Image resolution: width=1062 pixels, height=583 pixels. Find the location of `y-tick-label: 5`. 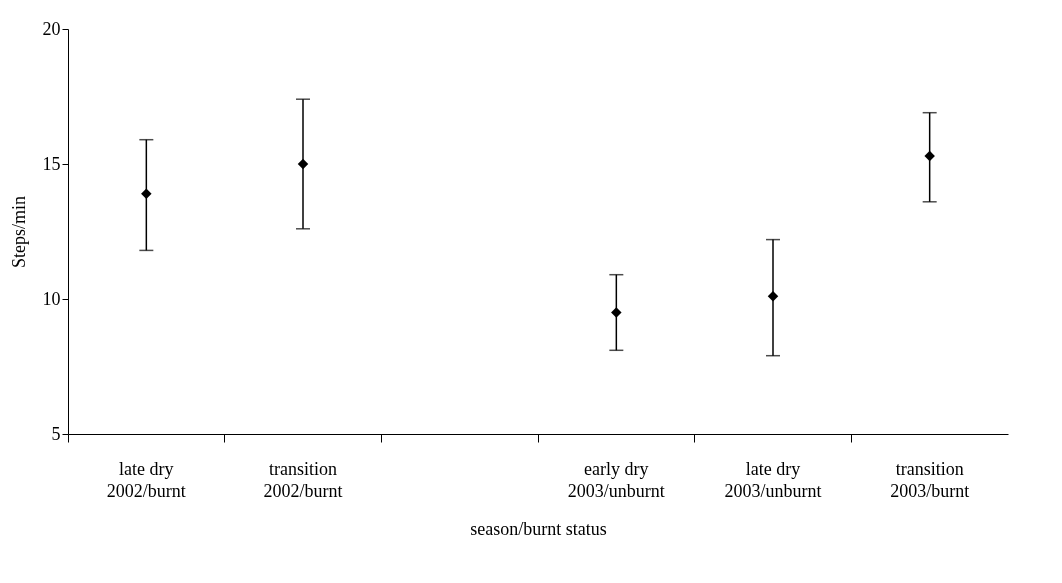

y-tick-label: 5 is located at coordinates (56, 433).